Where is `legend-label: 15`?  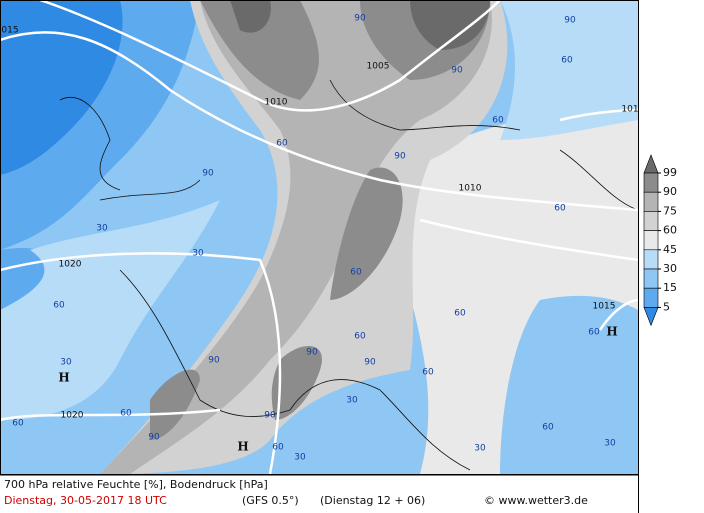 legend-label: 15 is located at coordinates (670, 287).